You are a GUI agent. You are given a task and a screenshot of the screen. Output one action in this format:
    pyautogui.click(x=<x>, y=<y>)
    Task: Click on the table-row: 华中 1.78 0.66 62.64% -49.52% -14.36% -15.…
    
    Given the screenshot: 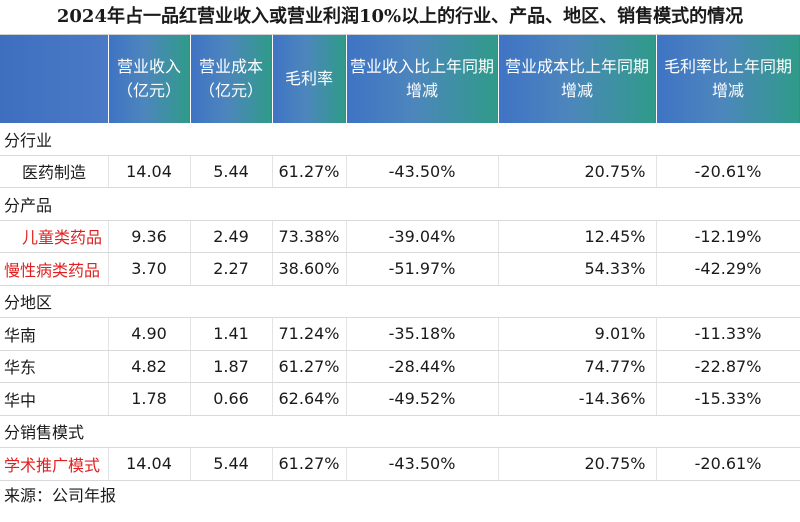 What is the action you would take?
    pyautogui.click(x=400, y=399)
    